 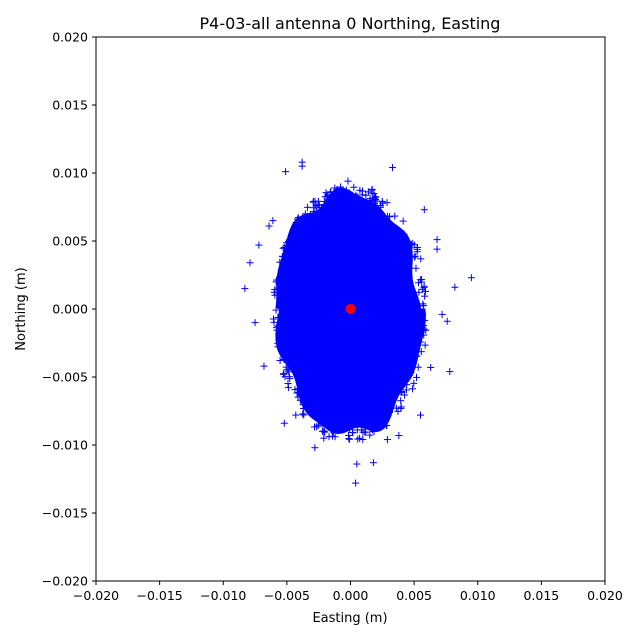 What do you see at coordinates (478, 595) in the screenshot?
I see `x-tick-label: 0.010` at bounding box center [478, 595].